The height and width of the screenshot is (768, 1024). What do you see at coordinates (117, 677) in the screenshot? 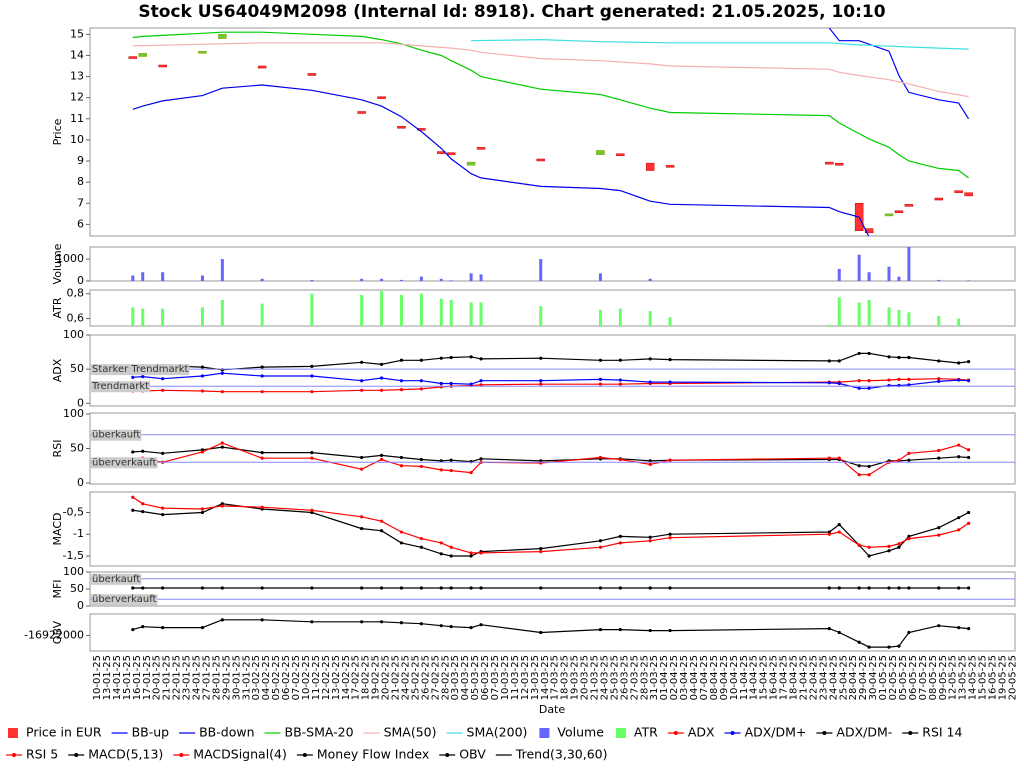
I see `x-tick-label: 14-01-25` at bounding box center [117, 677].